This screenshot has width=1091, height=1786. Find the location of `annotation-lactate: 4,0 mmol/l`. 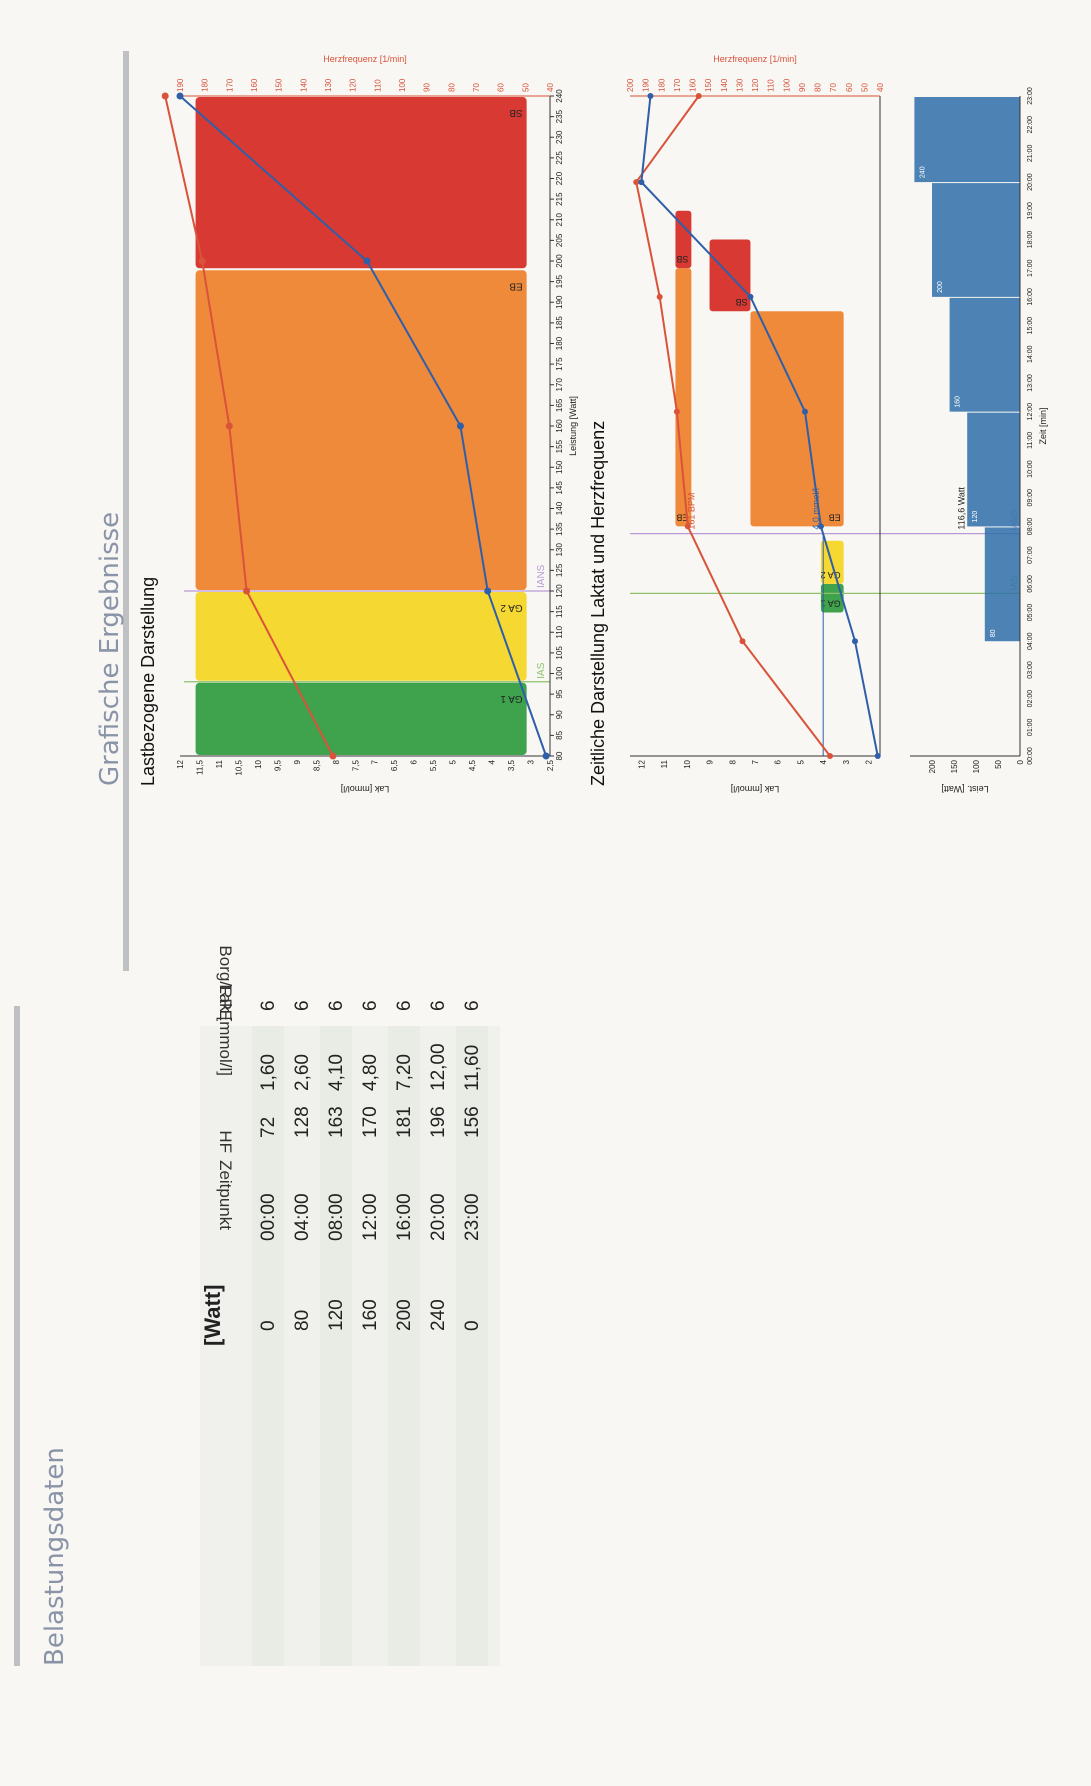

annotation-lactate: 4,0 mmol/l is located at coordinates (816, 509).